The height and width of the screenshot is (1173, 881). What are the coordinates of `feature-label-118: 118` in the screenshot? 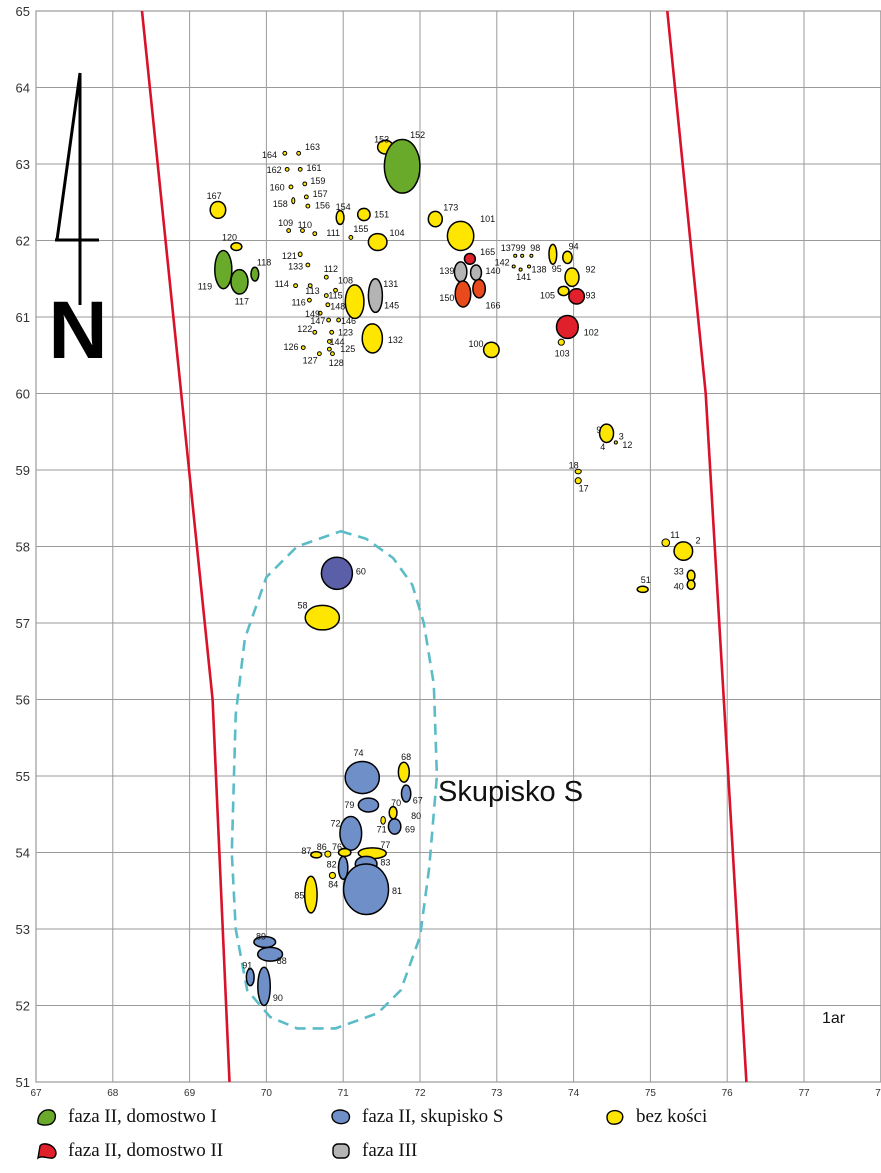 It's located at (264, 263).